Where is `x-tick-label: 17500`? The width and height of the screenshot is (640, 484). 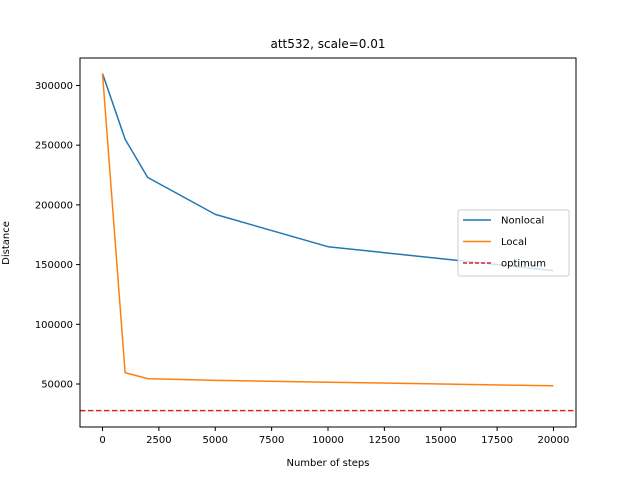
x-tick-label: 17500 is located at coordinates (497, 440).